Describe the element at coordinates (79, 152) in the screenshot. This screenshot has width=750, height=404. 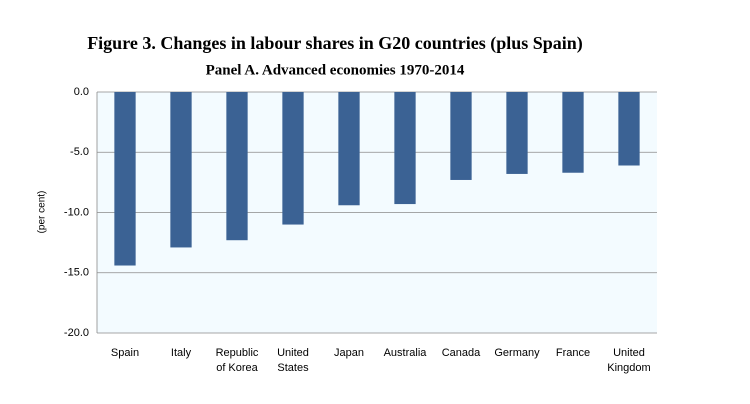
I see `y-tick-label: -5.0` at that location.